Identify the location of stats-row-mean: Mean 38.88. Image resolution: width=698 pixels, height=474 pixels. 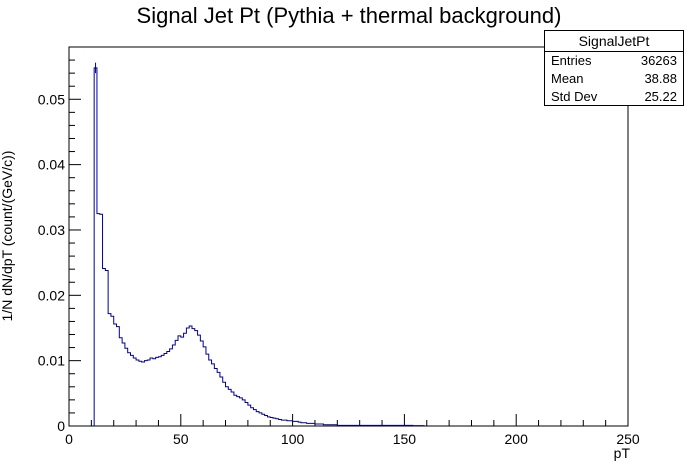
(614, 79).